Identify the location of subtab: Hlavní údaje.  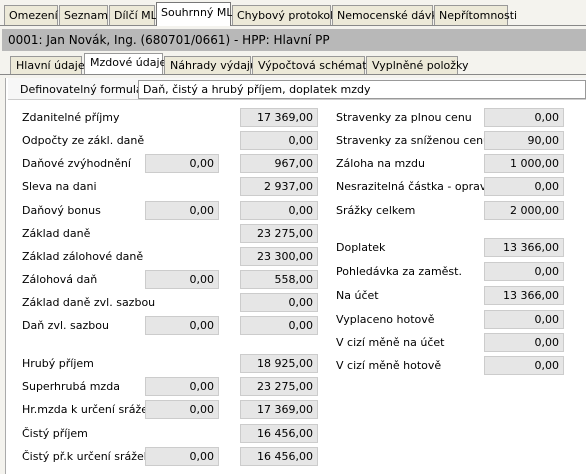
(47, 65).